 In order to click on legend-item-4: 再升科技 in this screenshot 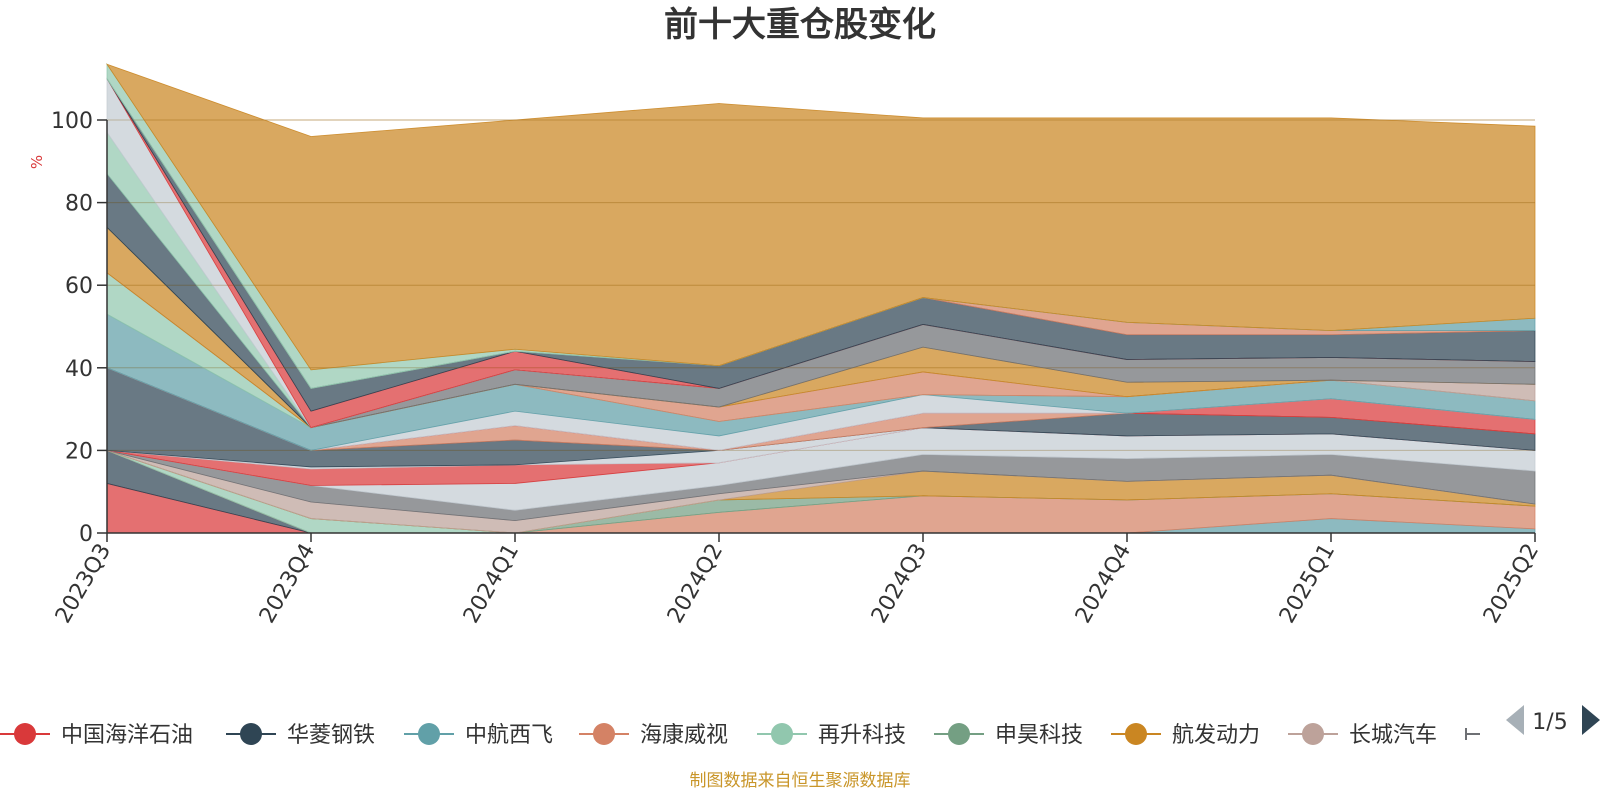, I will do `click(831, 735)`.